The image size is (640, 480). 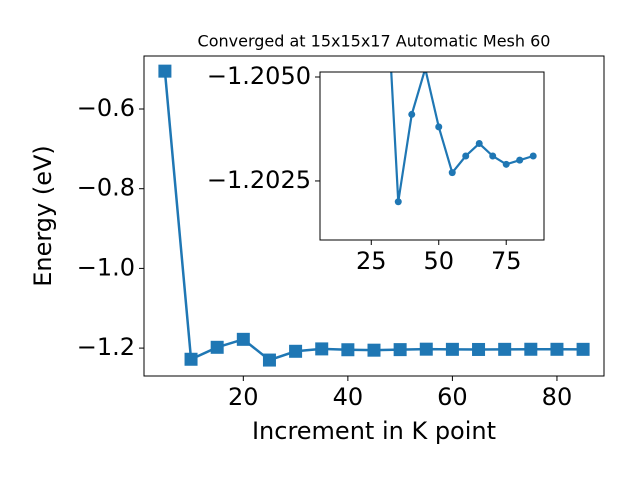 What do you see at coordinates (243, 397) in the screenshot?
I see `x-tick-label: 20` at bounding box center [243, 397].